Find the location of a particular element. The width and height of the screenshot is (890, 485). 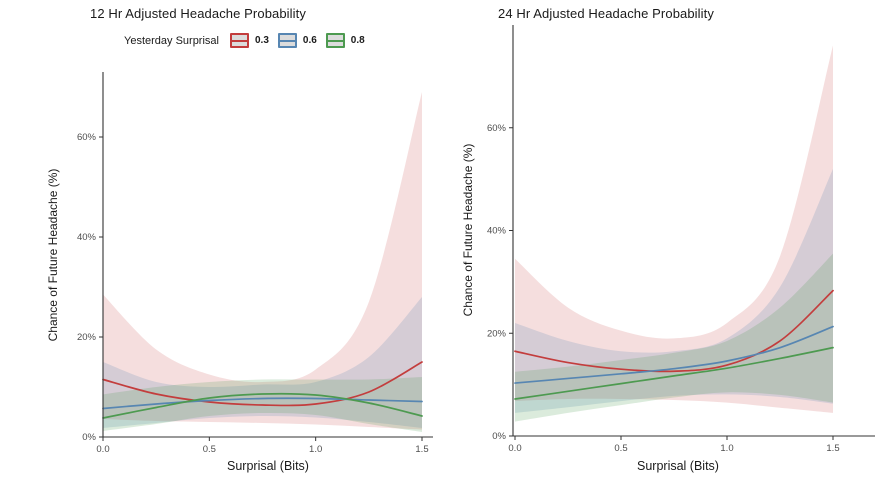

legend-item-0.8: 0.8 is located at coordinates (345, 40).